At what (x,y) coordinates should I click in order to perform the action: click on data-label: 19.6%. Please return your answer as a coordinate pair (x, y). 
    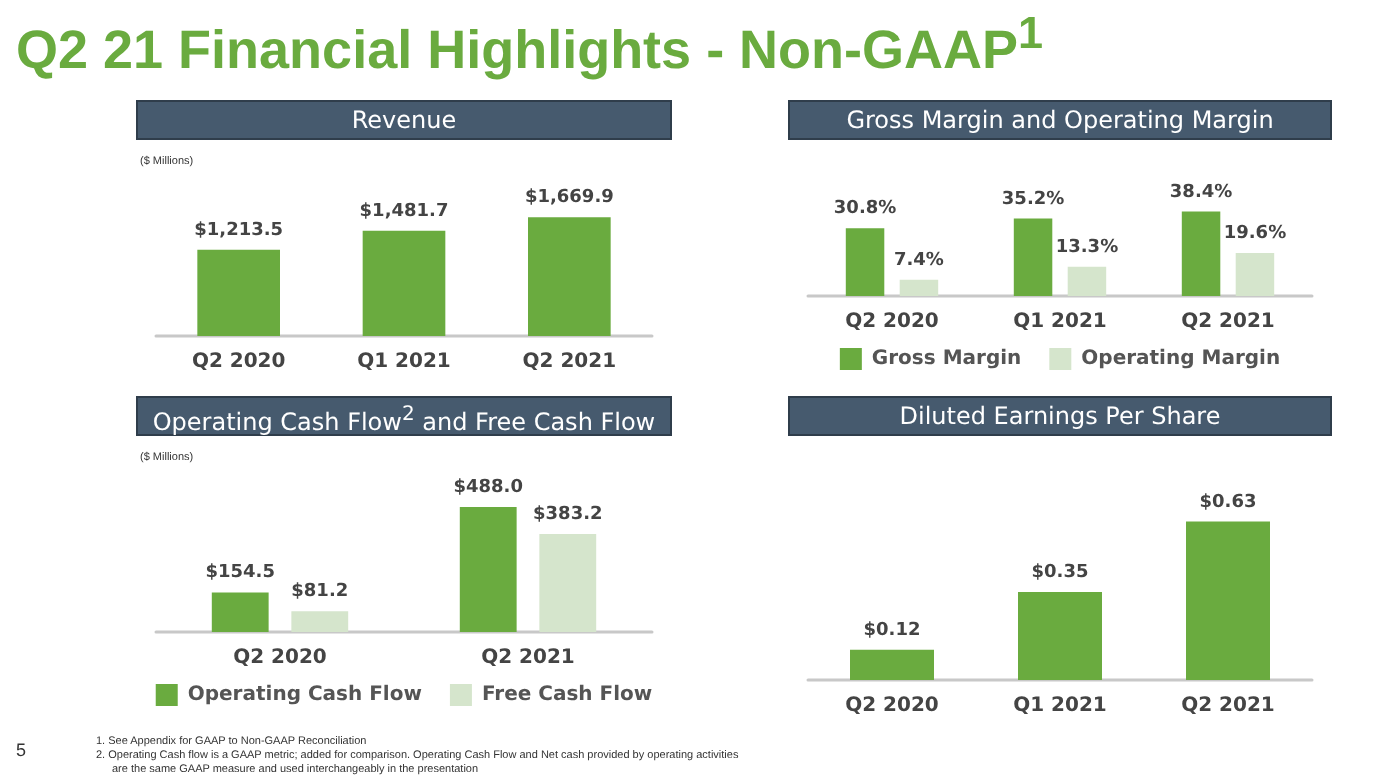
    Looking at the image, I should click on (1255, 233).